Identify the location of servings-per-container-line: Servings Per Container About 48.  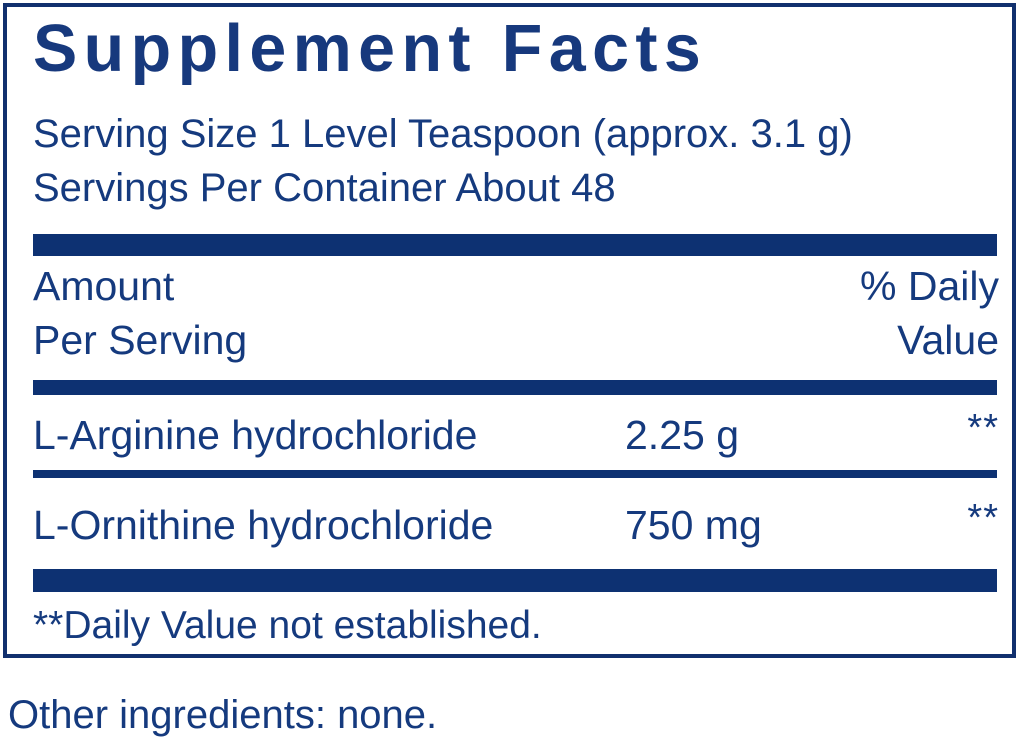
(324, 188).